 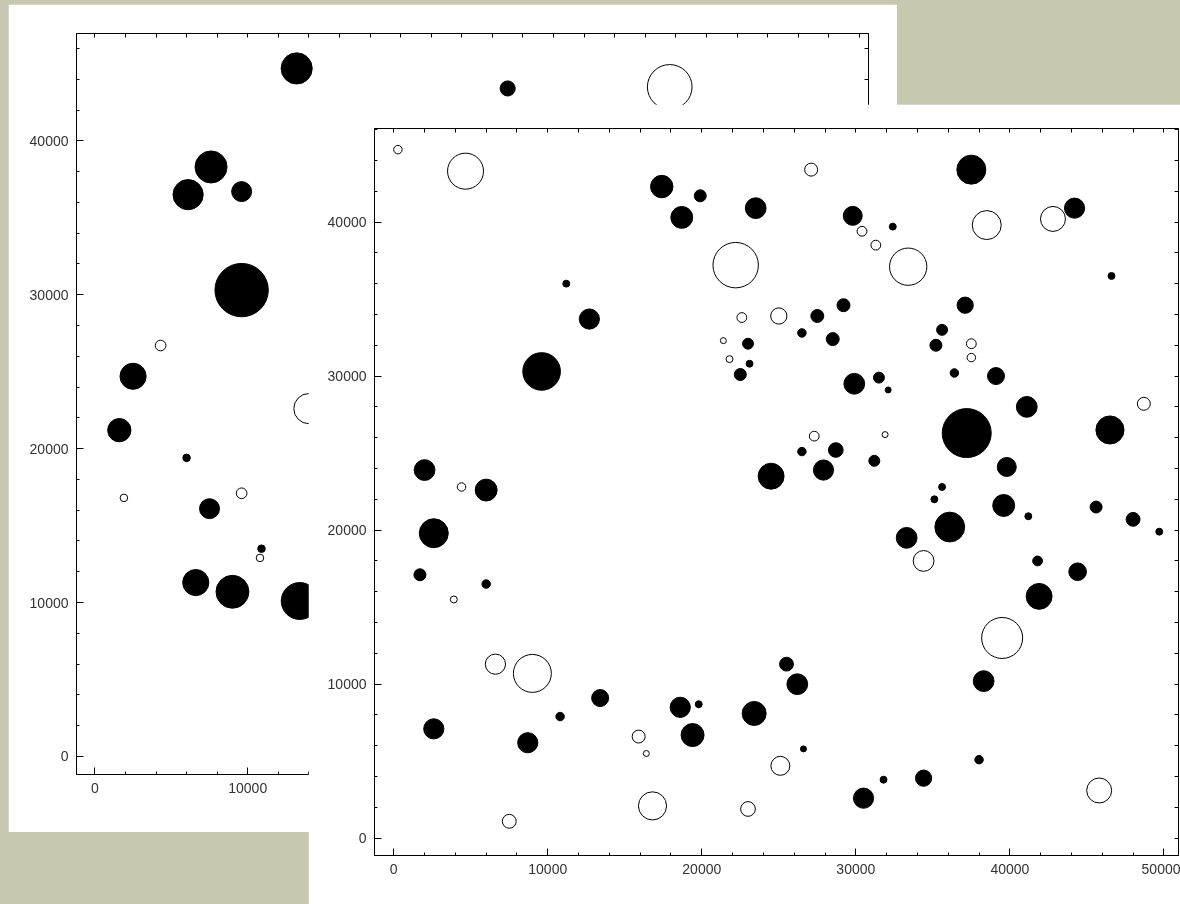 What do you see at coordinates (1010, 868) in the screenshot?
I see `x-tick-label: 40000` at bounding box center [1010, 868].